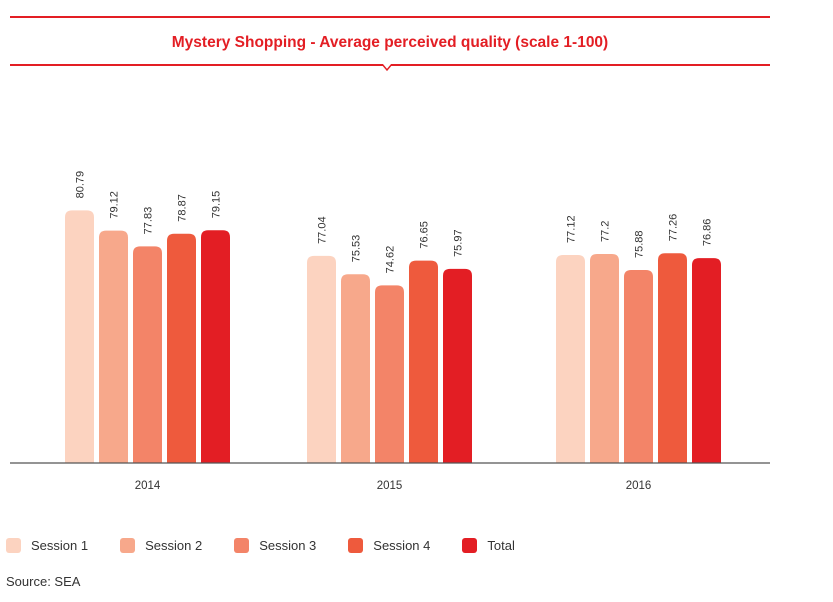 The height and width of the screenshot is (602, 833). Describe the element at coordinates (708, 233) in the screenshot. I see `data-label: 76.86` at that location.